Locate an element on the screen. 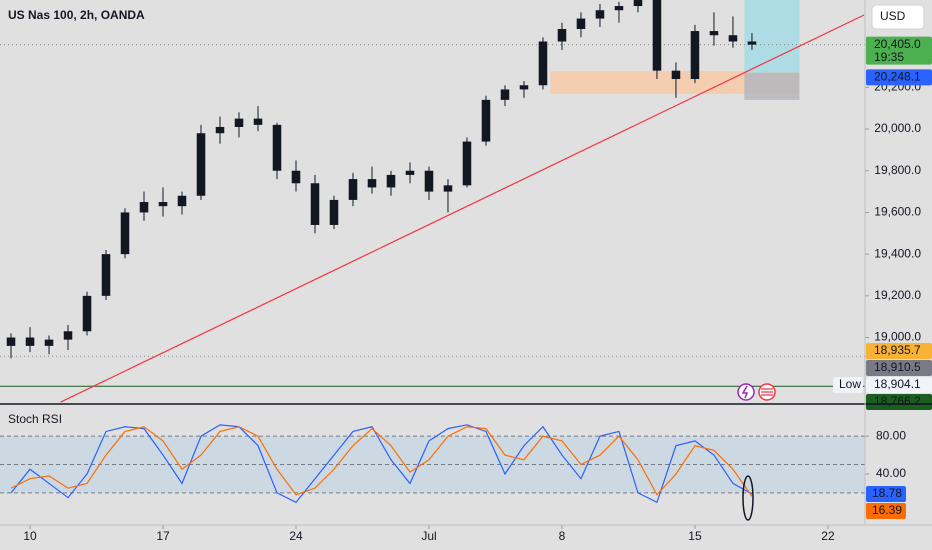 The height and width of the screenshot is (550, 932). zone is located at coordinates (675, 83).